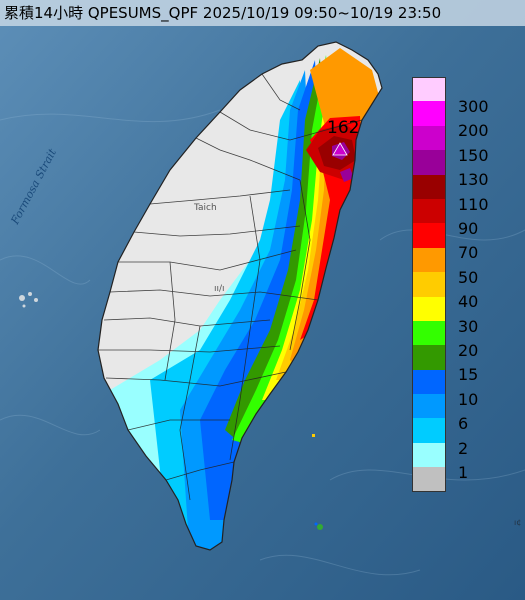 The height and width of the screenshot is (600, 525). I want to click on legend-label: 110, so click(473, 204).